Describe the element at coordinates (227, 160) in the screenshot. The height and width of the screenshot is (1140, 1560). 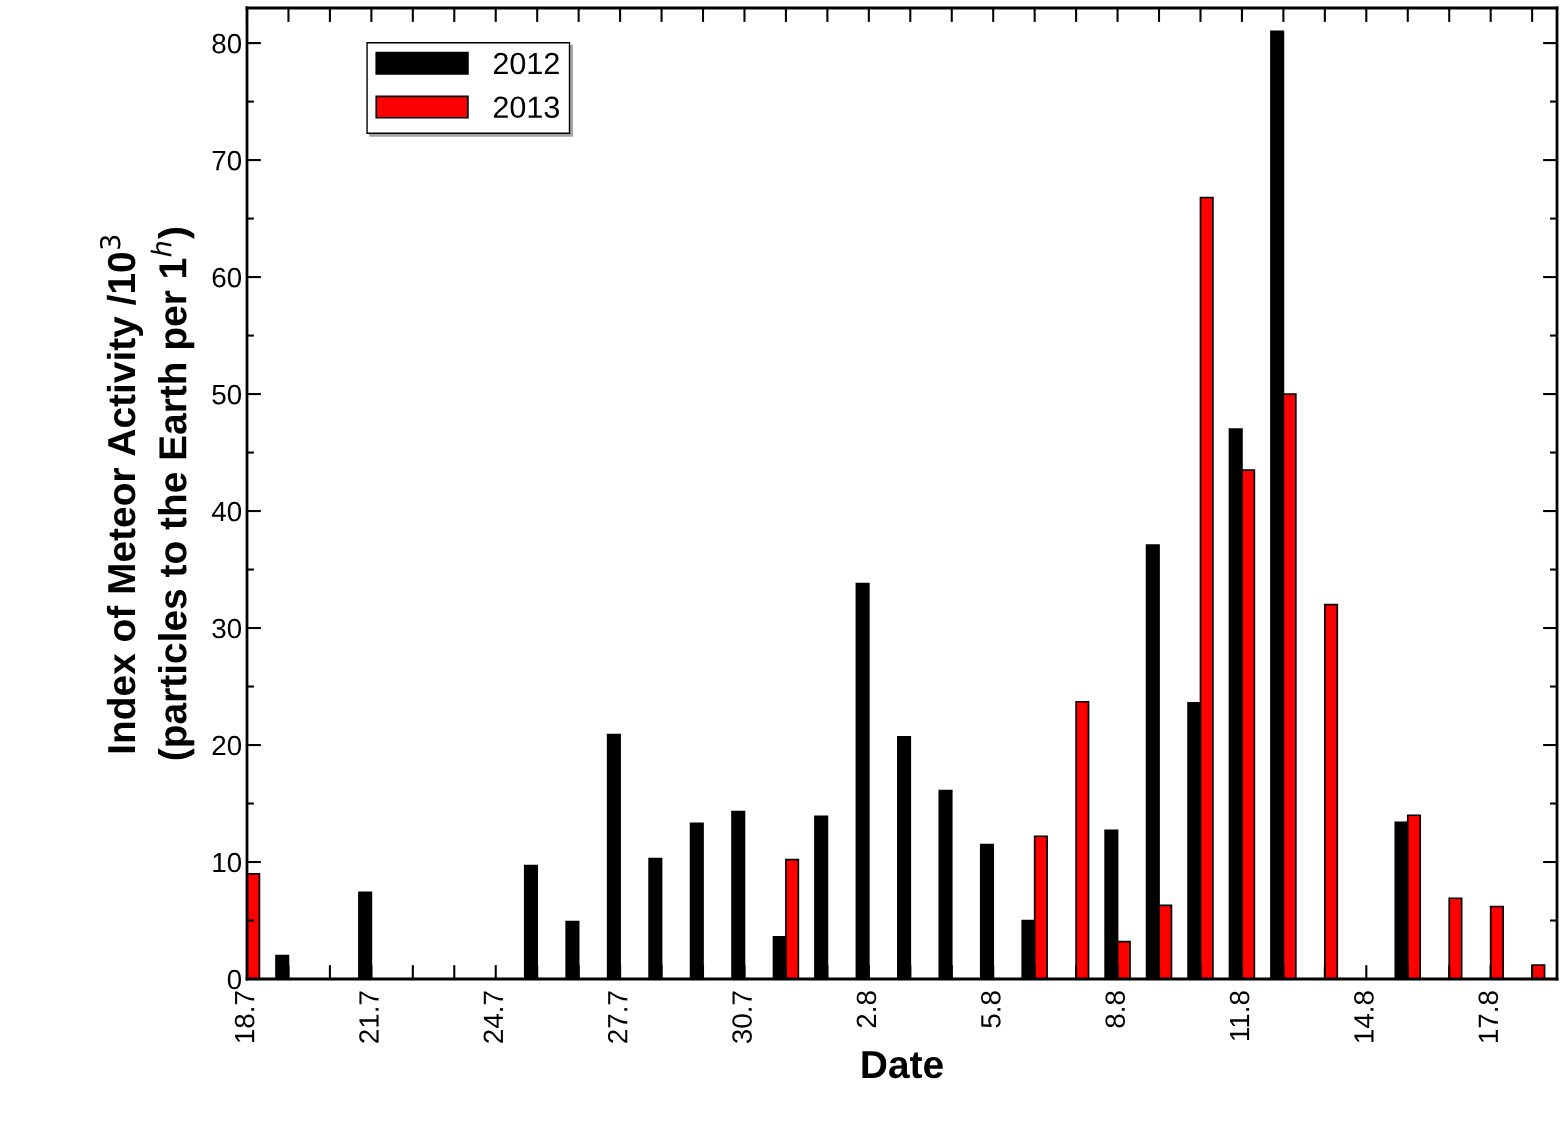
I see `y-tick-label: 70` at that location.